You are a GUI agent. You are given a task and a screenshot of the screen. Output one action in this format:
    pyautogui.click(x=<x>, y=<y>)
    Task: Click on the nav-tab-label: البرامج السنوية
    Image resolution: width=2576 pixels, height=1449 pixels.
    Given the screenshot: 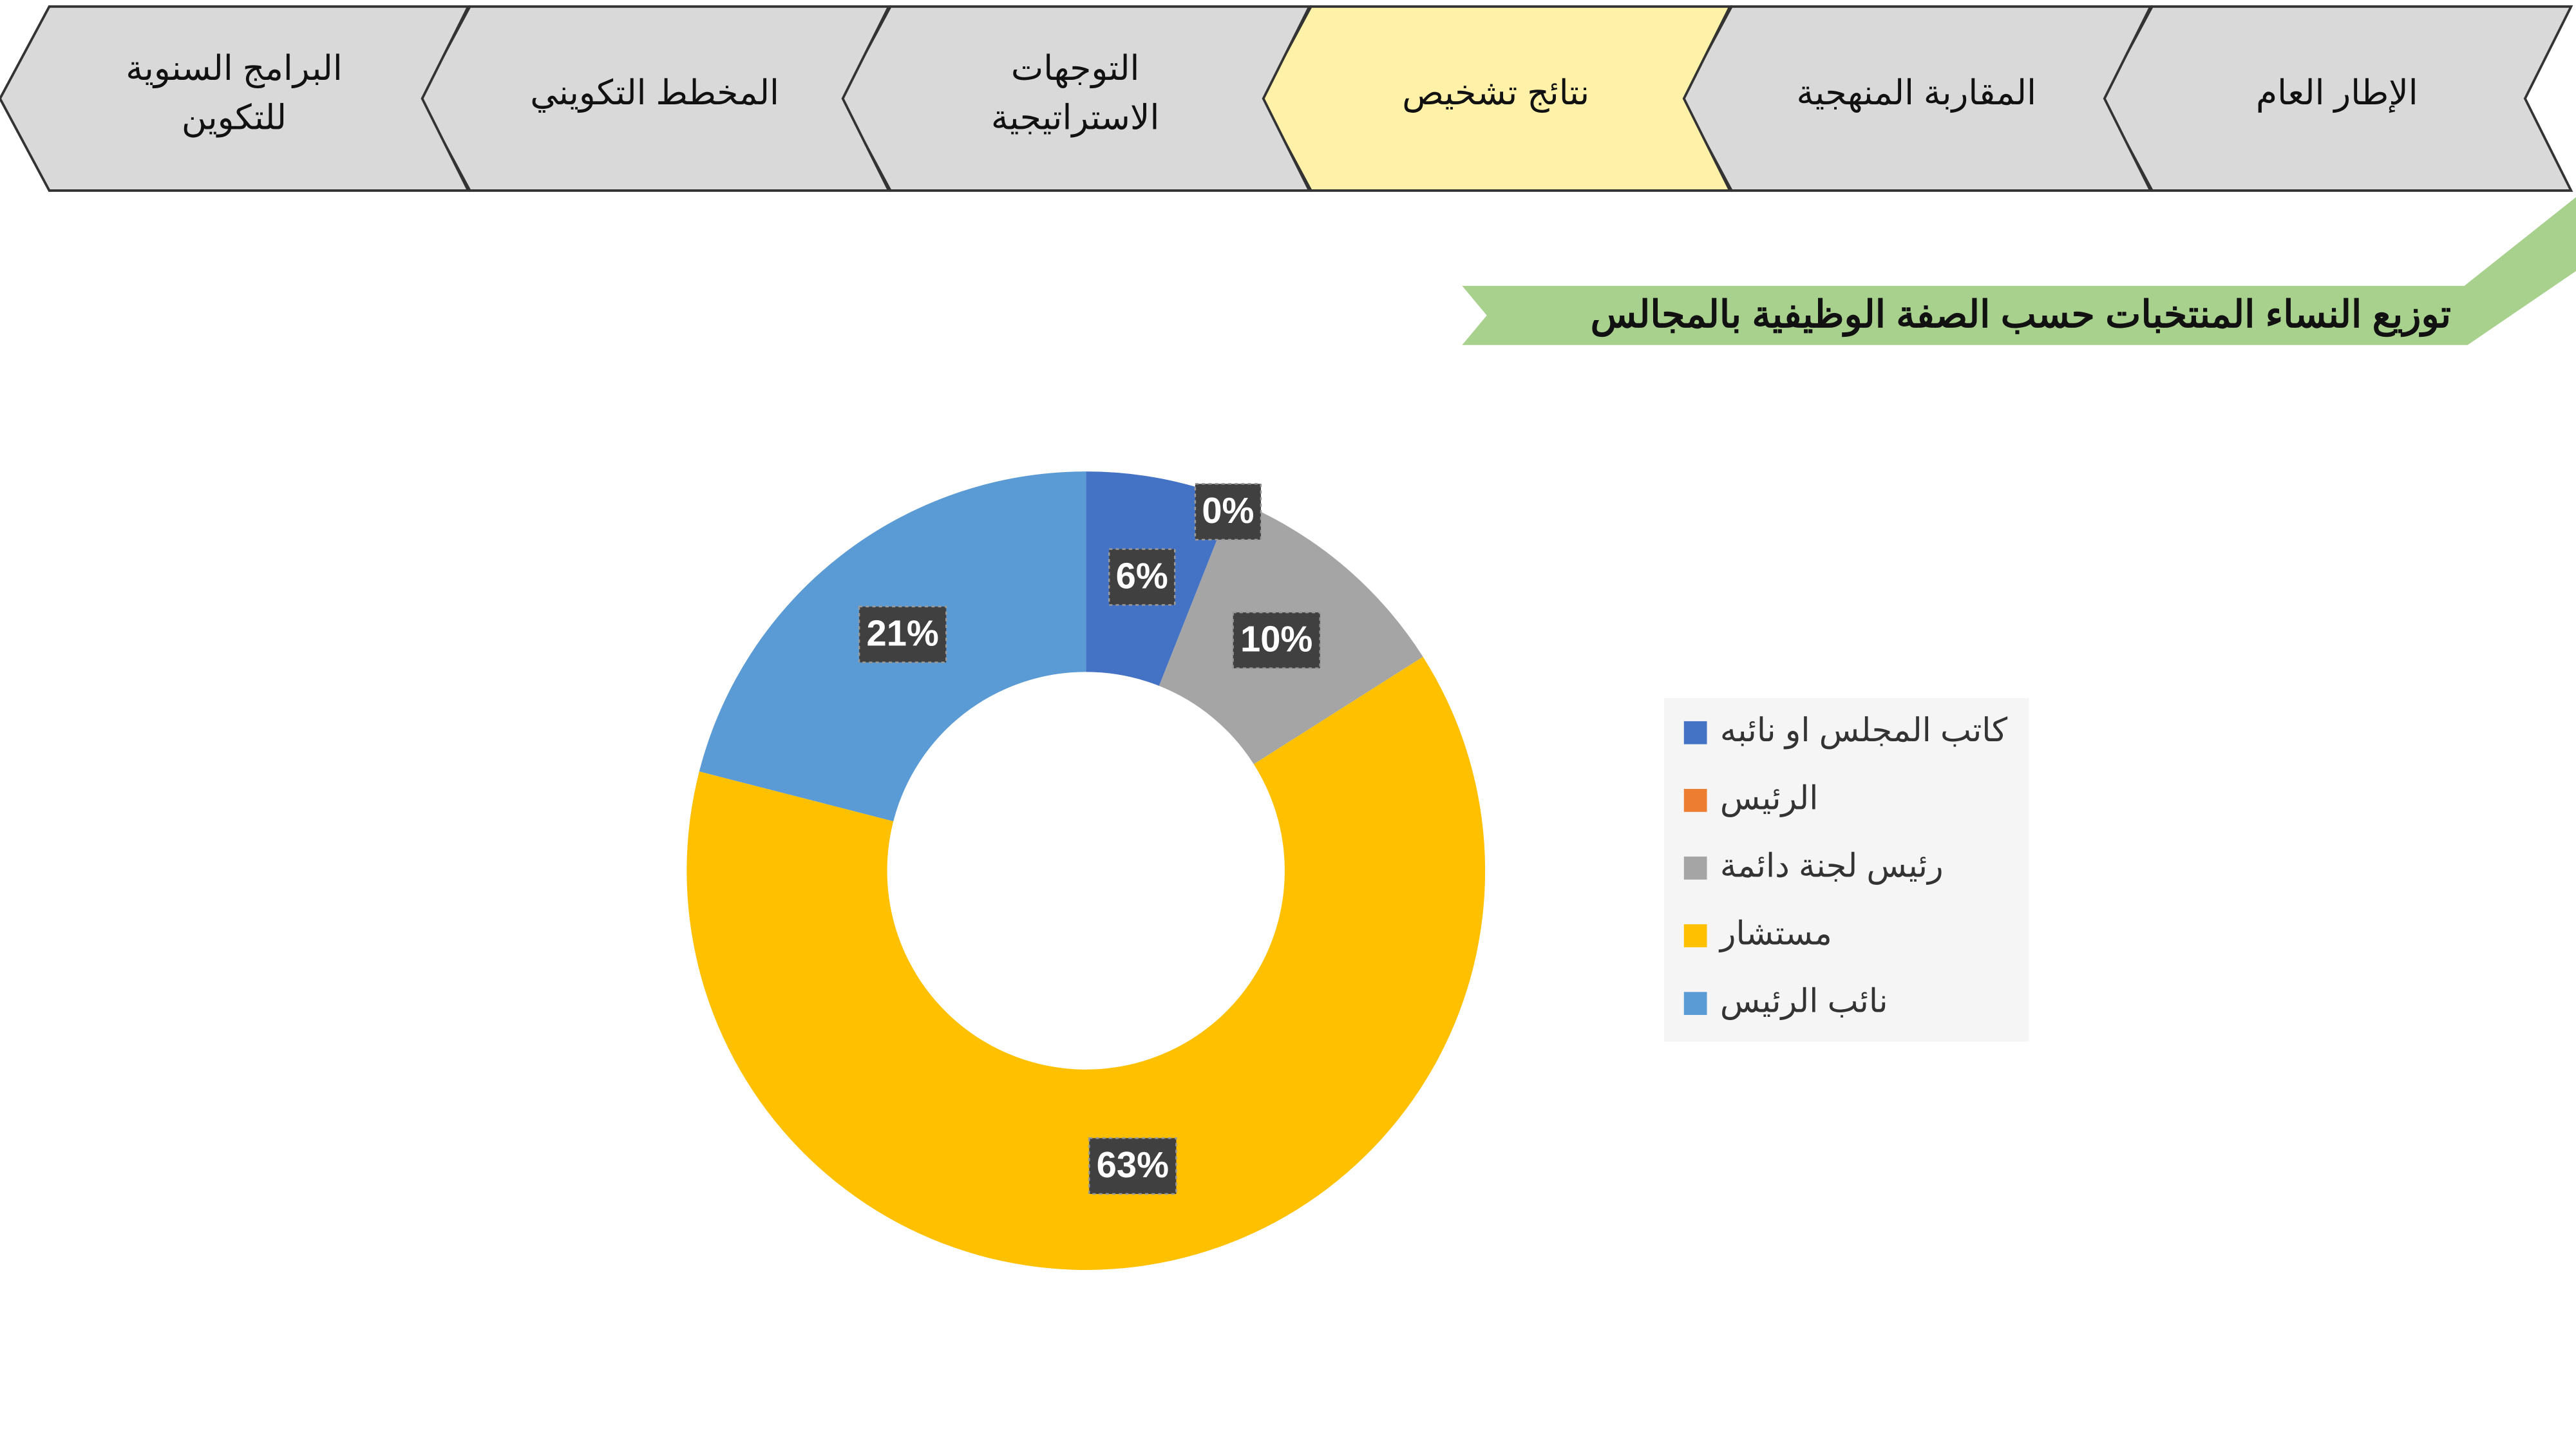 What is the action you would take?
    pyautogui.click(x=234, y=69)
    